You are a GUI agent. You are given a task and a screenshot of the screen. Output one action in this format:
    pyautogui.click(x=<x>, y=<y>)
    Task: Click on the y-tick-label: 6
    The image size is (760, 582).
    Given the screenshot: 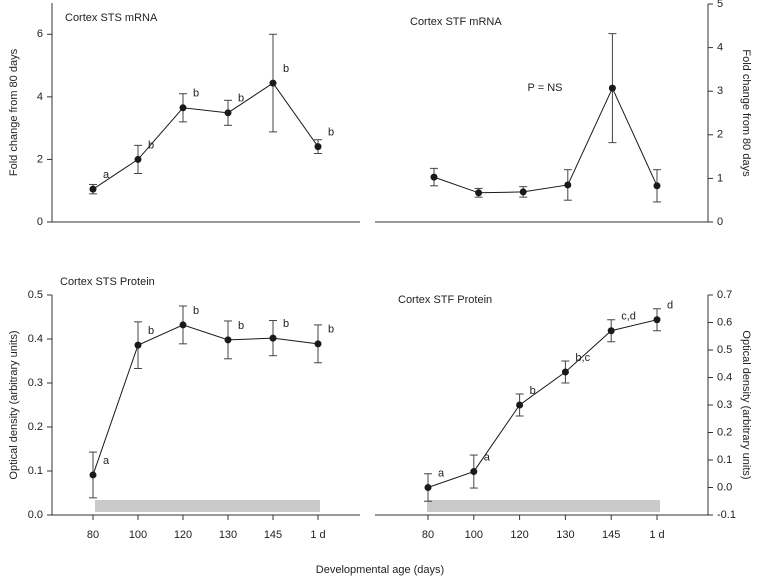 What is the action you would take?
    pyautogui.click(x=40, y=34)
    